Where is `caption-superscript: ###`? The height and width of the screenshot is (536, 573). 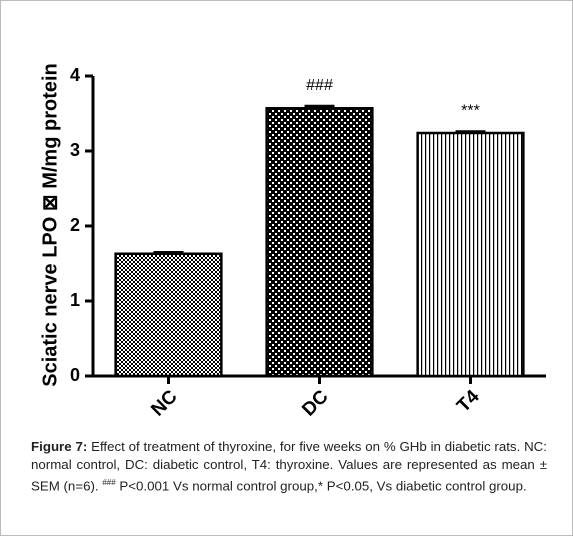 caption-superscript: ### is located at coordinates (109, 482).